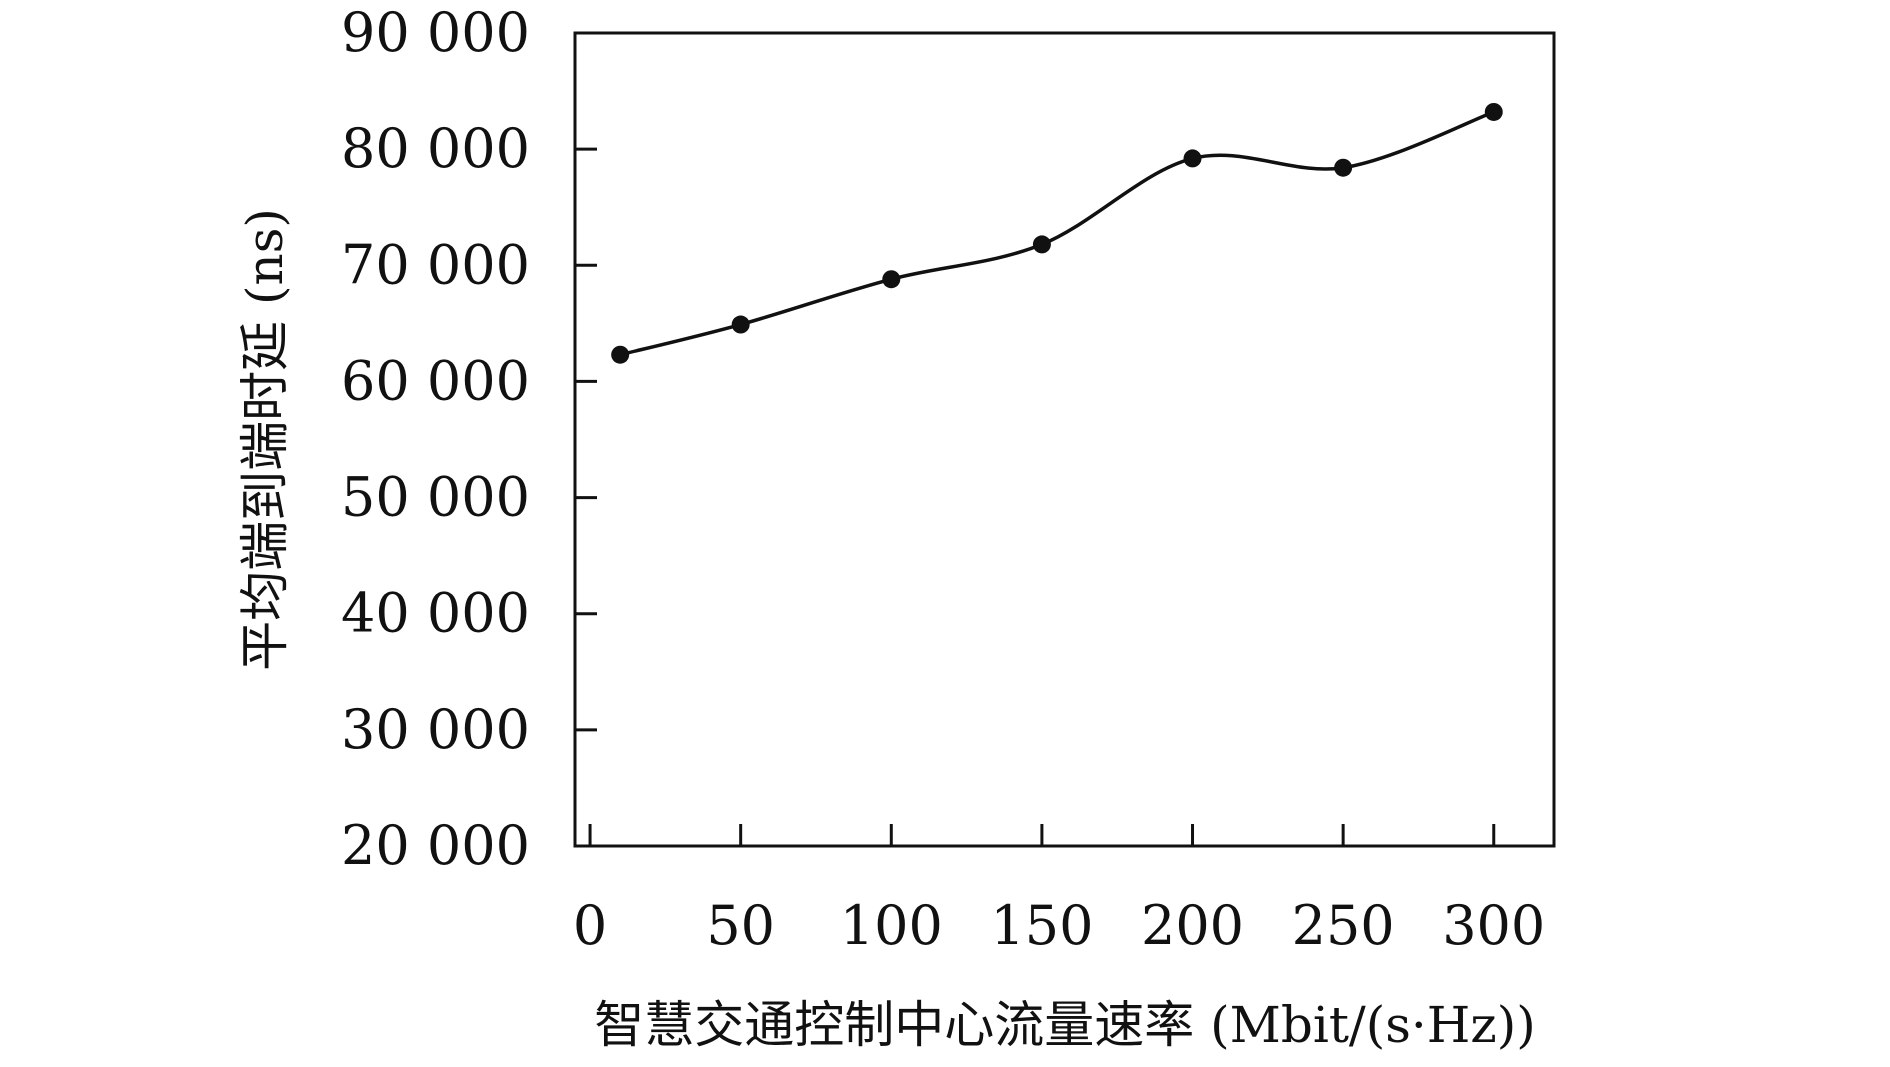 The height and width of the screenshot is (1067, 1890). Describe the element at coordinates (590, 925) in the screenshot. I see `x-tick-label: 0` at that location.